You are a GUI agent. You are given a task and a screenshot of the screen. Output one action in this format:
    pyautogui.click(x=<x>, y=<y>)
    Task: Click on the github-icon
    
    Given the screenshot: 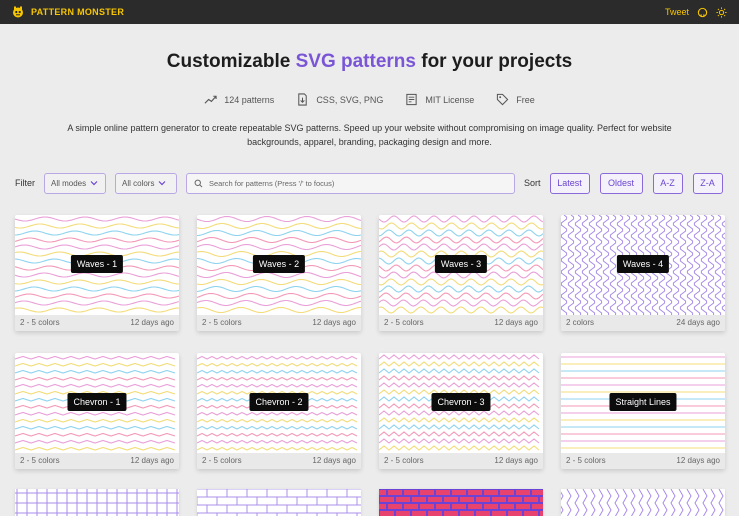 What is the action you would take?
    pyautogui.click(x=702, y=12)
    